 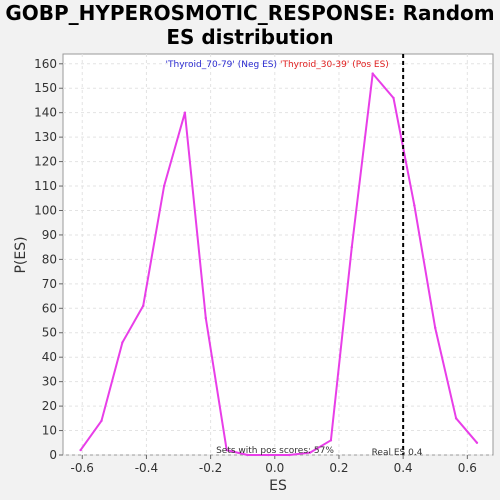 I want to click on chart-title-line1: GOBP_HYPEROSMOTIC_RESPONSE: Random, so click(x=249, y=13).